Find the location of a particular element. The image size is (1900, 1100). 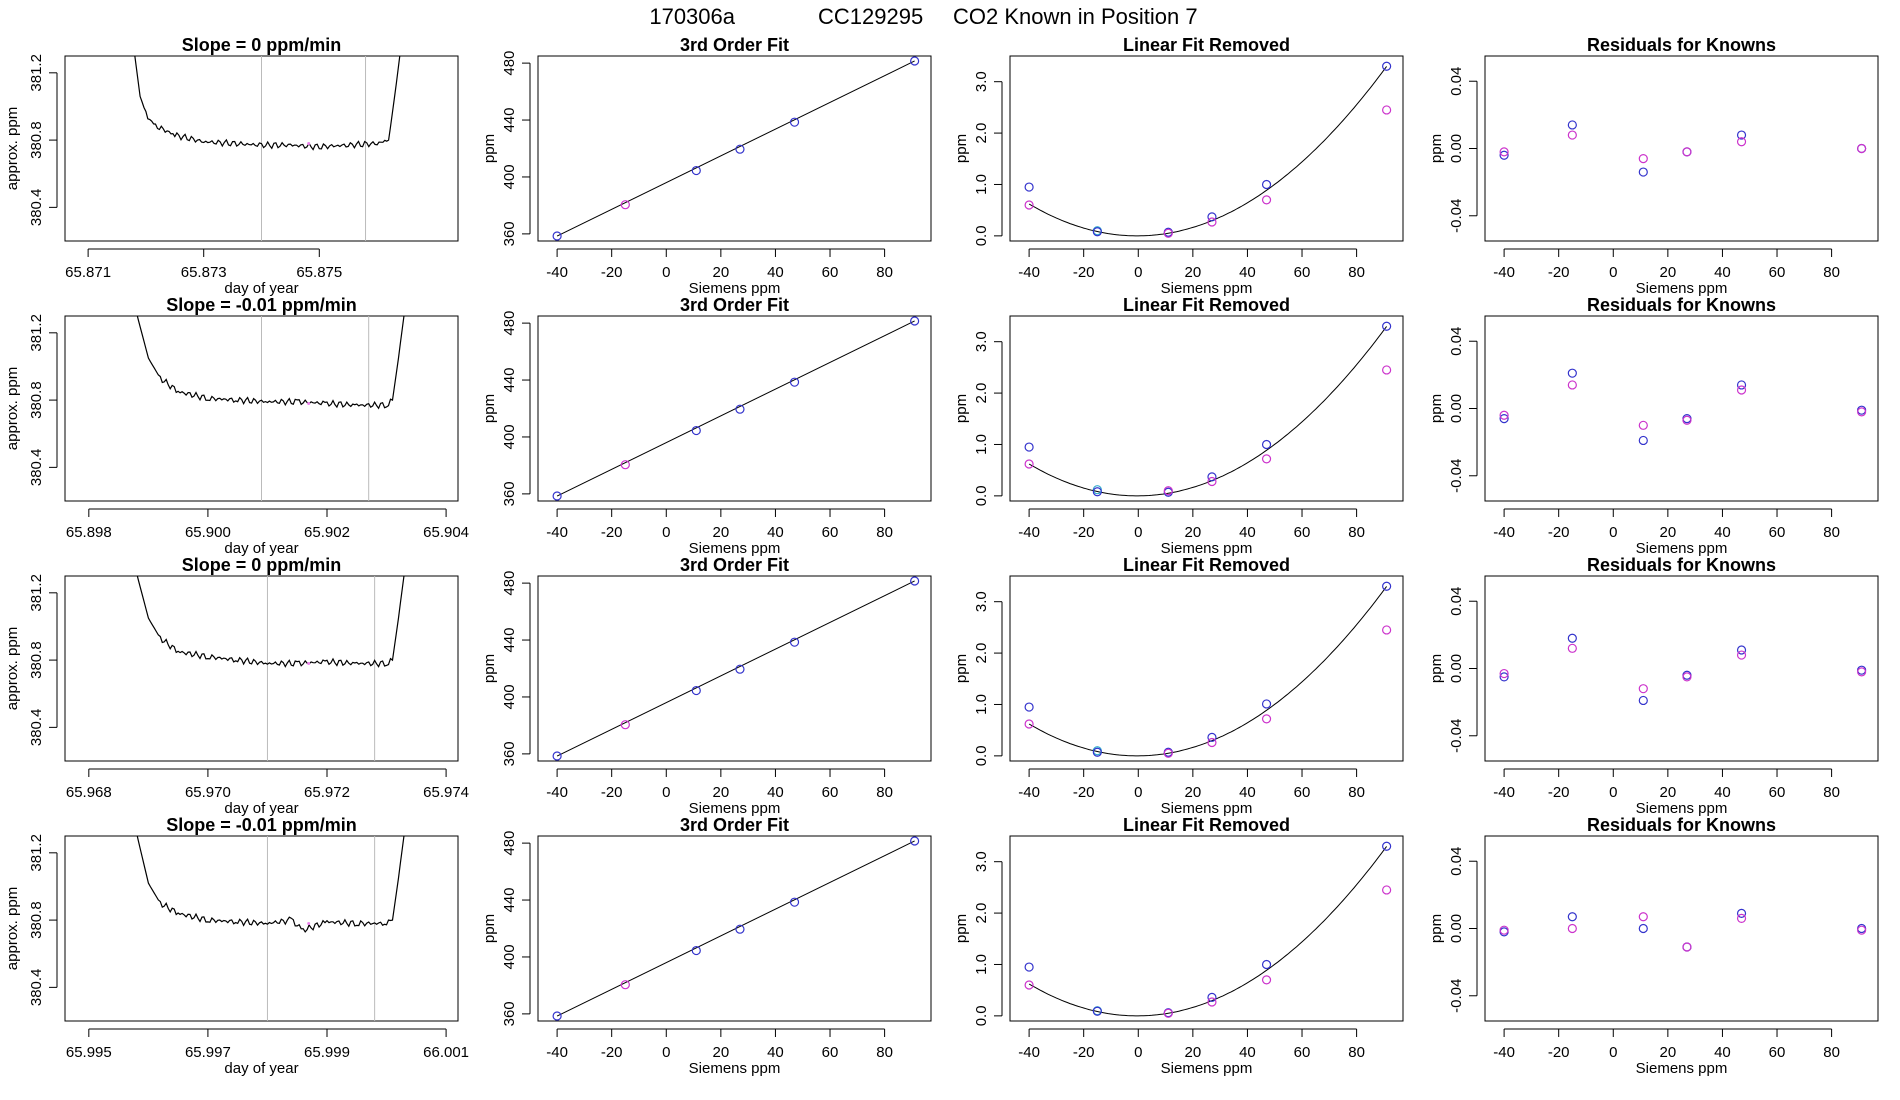

chart-linfit-3-fit-curve is located at coordinates (1208, 931).